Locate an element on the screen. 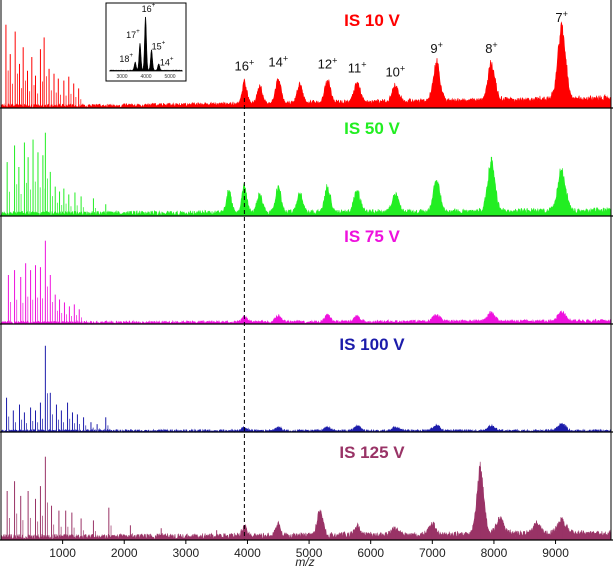 The width and height of the screenshot is (613, 570). panel-label: IS 50 V is located at coordinates (372, 128).